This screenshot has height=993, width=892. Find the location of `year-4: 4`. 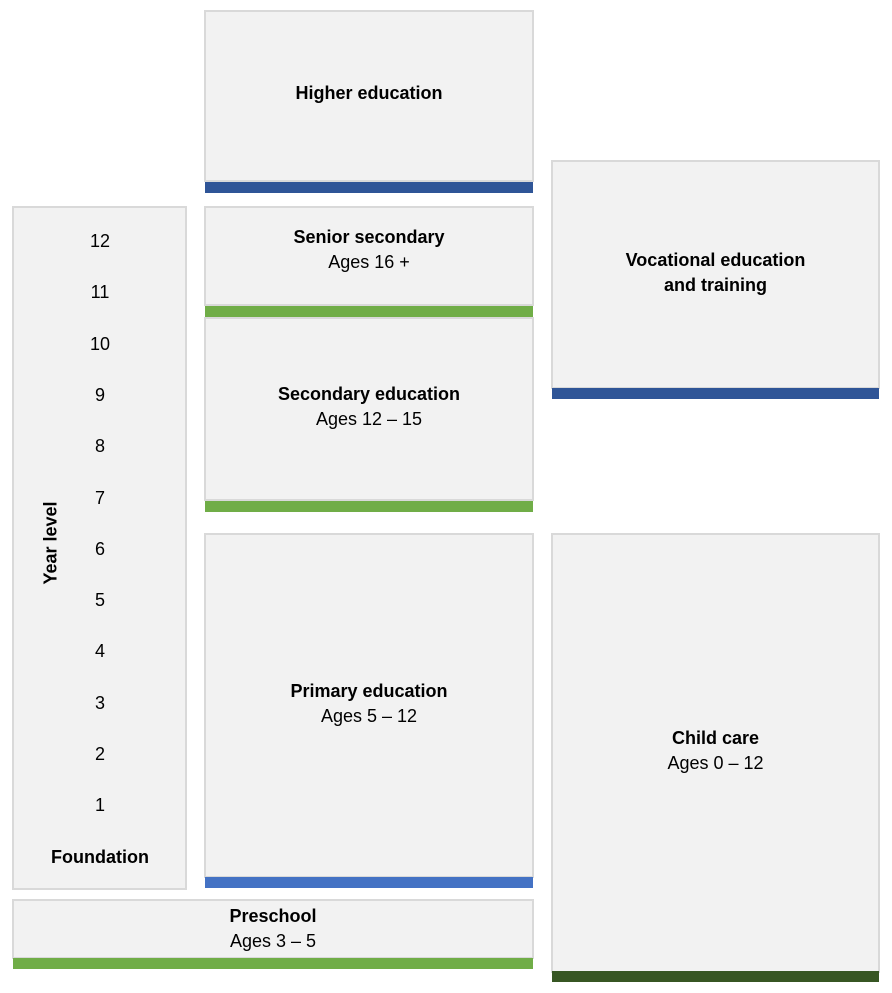

year-4: 4 is located at coordinates (99, 651).